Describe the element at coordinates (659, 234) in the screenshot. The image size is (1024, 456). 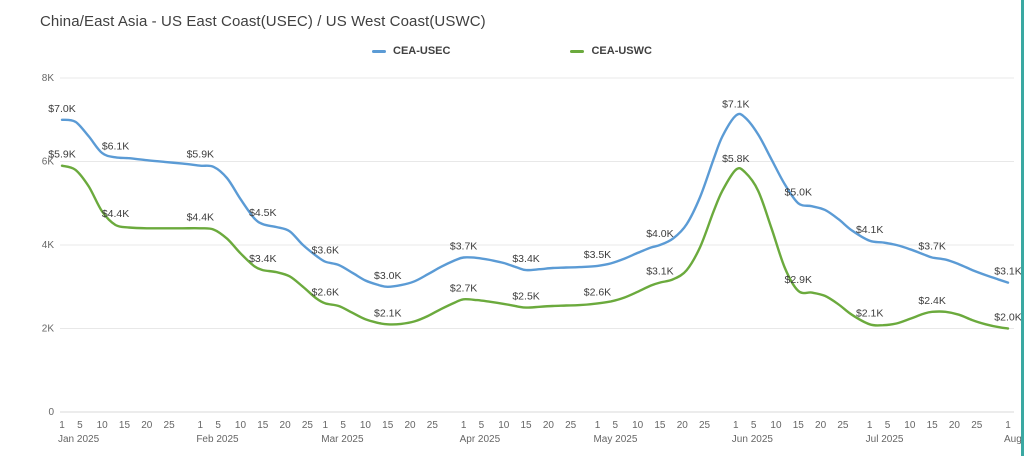
I see `data-label: $4.0K` at that location.